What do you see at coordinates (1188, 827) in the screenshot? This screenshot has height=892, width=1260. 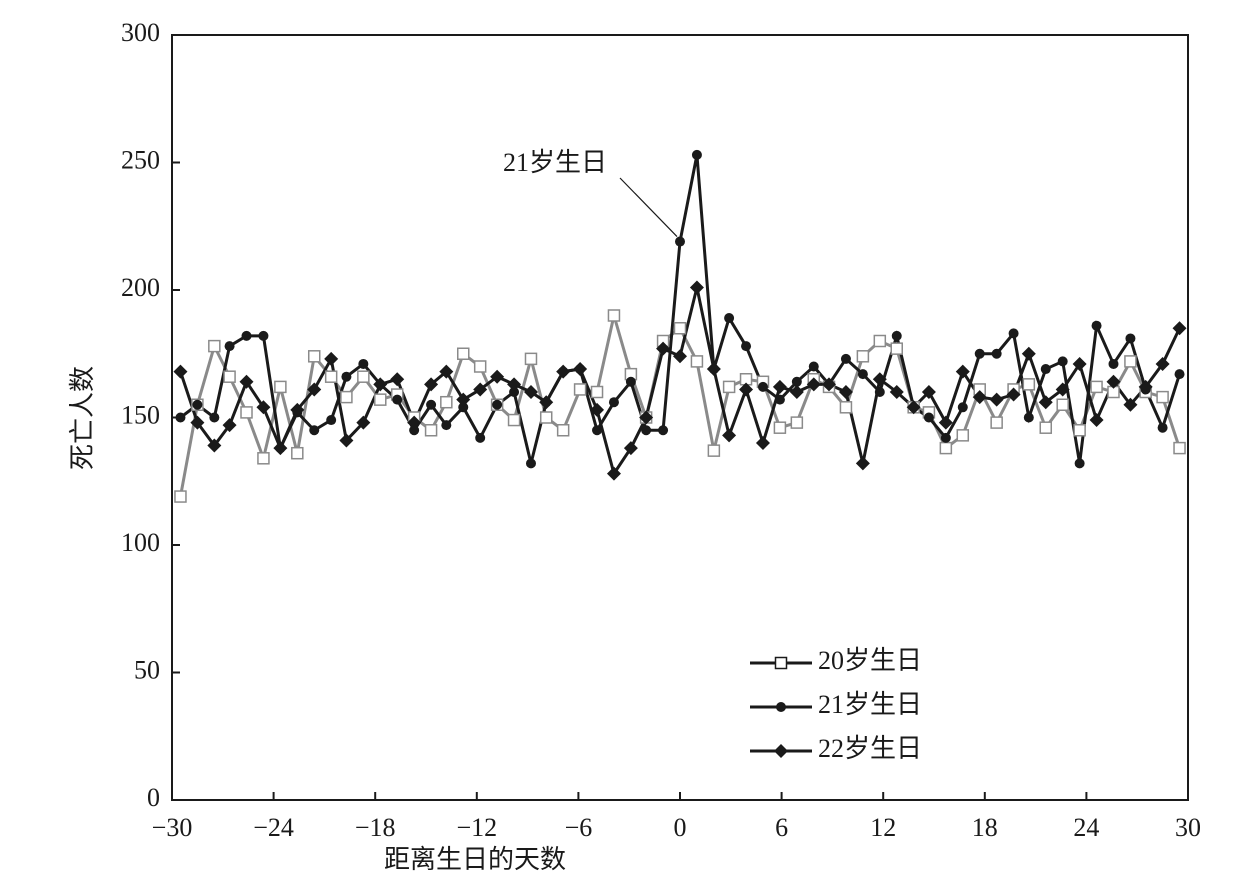 I see `x-tick-label: 30` at bounding box center [1188, 827].